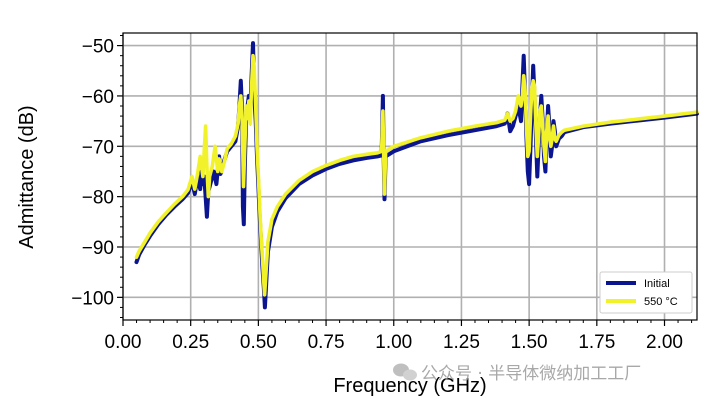 The height and width of the screenshot is (403, 715). What do you see at coordinates (409, 386) in the screenshot?
I see `x-axis-label: Frequency (GHz)` at bounding box center [409, 386].